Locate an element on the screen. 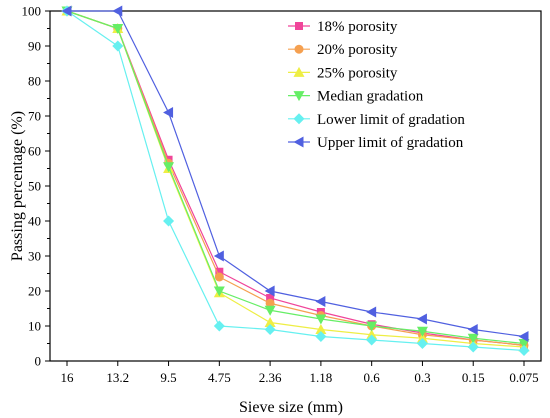 The width and height of the screenshot is (550, 418). y-tick-label: 70 is located at coordinates (34, 116).